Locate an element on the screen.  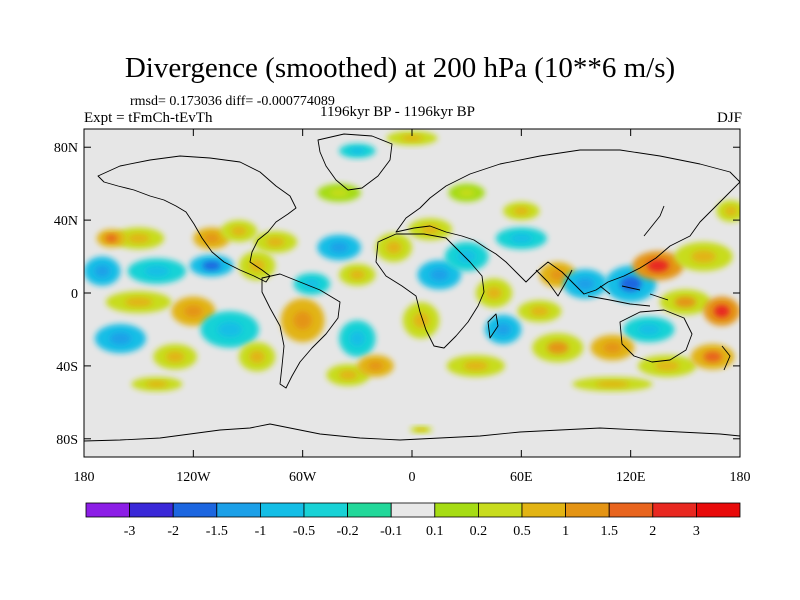
x-tick-label-2: 60W is located at coordinates (303, 477).